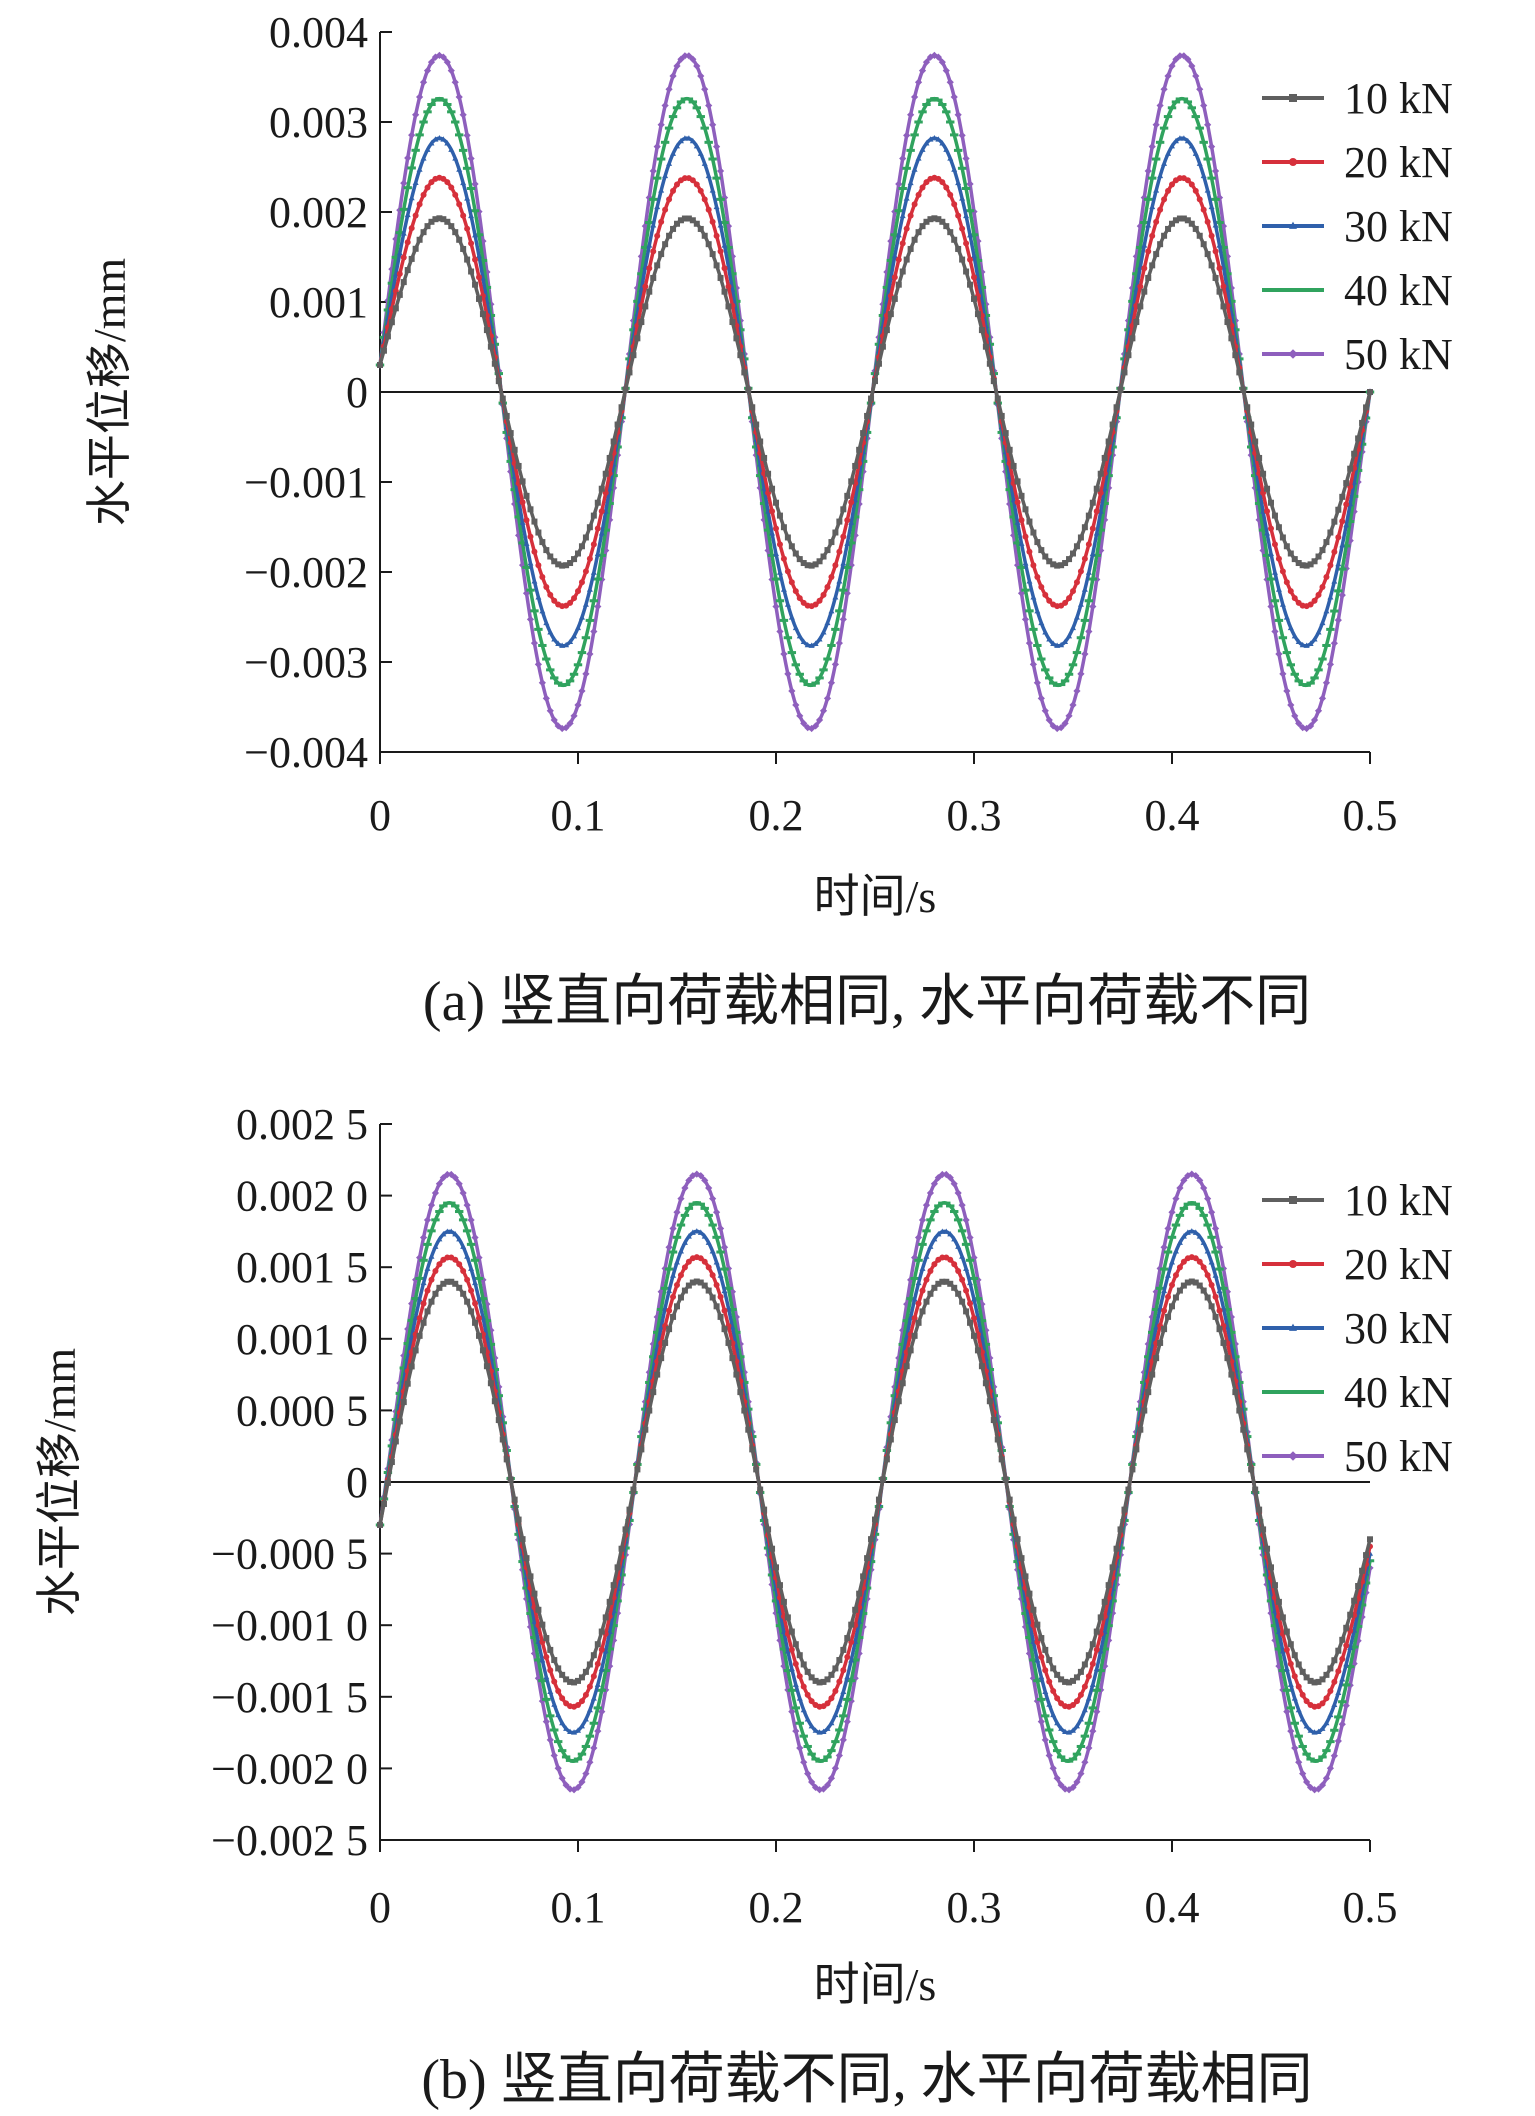  I want to click on y-tick-label: 0, so click(357, 392).